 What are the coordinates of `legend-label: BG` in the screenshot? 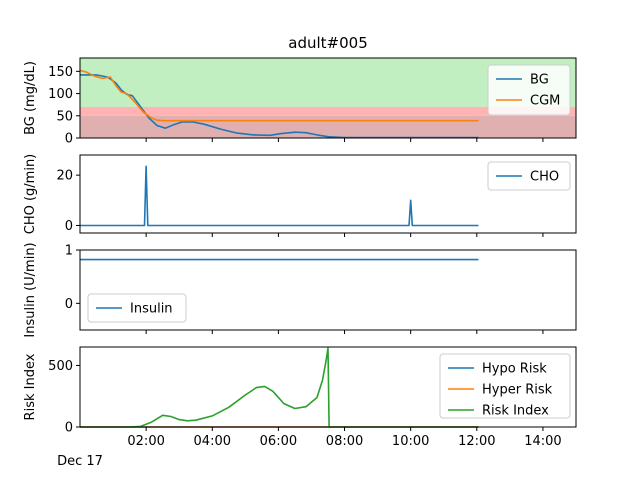 It's located at (539, 80).